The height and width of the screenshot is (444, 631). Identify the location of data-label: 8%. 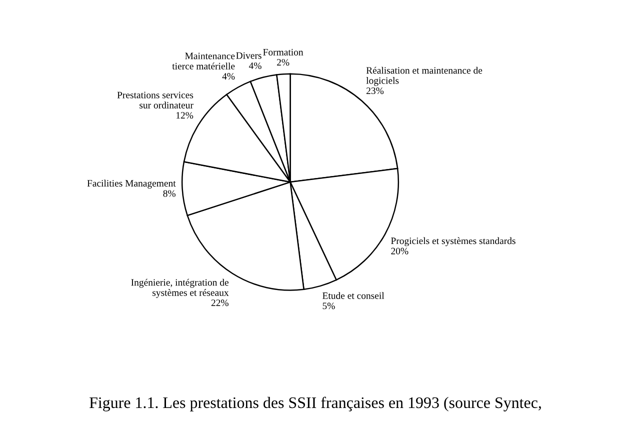
(169, 193).